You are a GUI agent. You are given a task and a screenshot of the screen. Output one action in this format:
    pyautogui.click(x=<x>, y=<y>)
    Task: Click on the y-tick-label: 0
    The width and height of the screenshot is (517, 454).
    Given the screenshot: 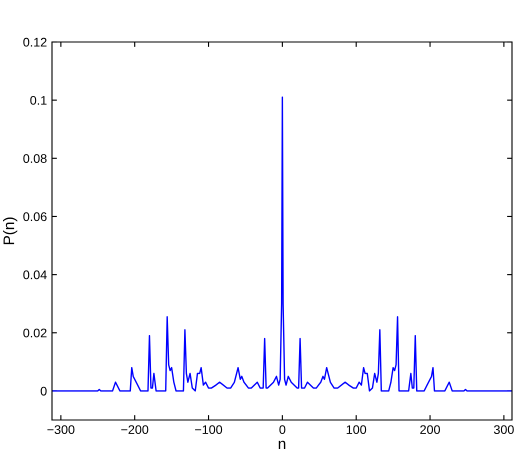 What is the action you would take?
    pyautogui.click(x=43, y=391)
    